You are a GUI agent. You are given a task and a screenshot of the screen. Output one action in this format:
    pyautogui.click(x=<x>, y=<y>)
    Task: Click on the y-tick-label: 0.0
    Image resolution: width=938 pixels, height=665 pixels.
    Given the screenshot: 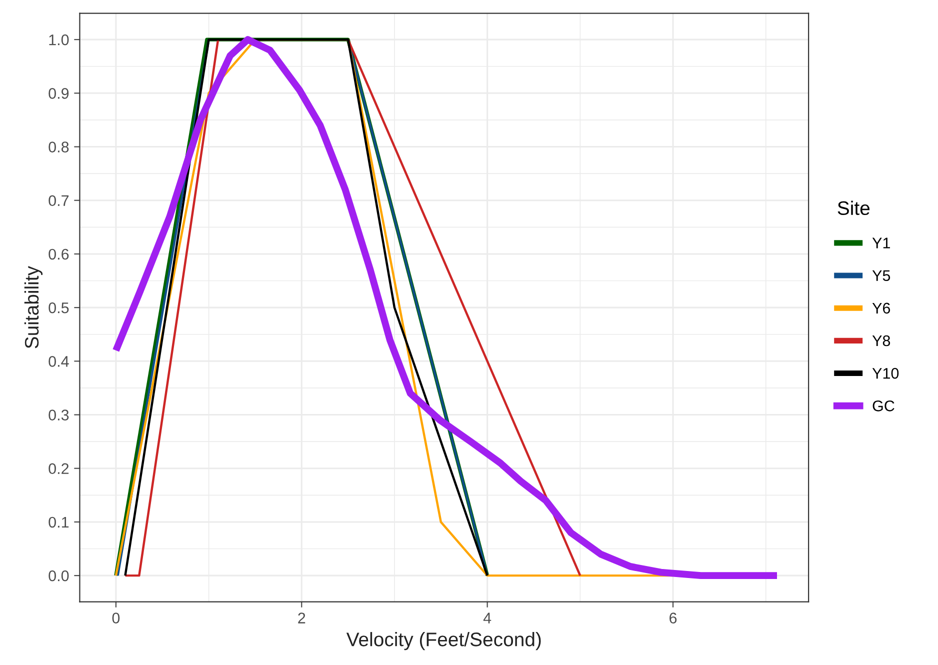 What is the action you would take?
    pyautogui.click(x=58, y=576)
    